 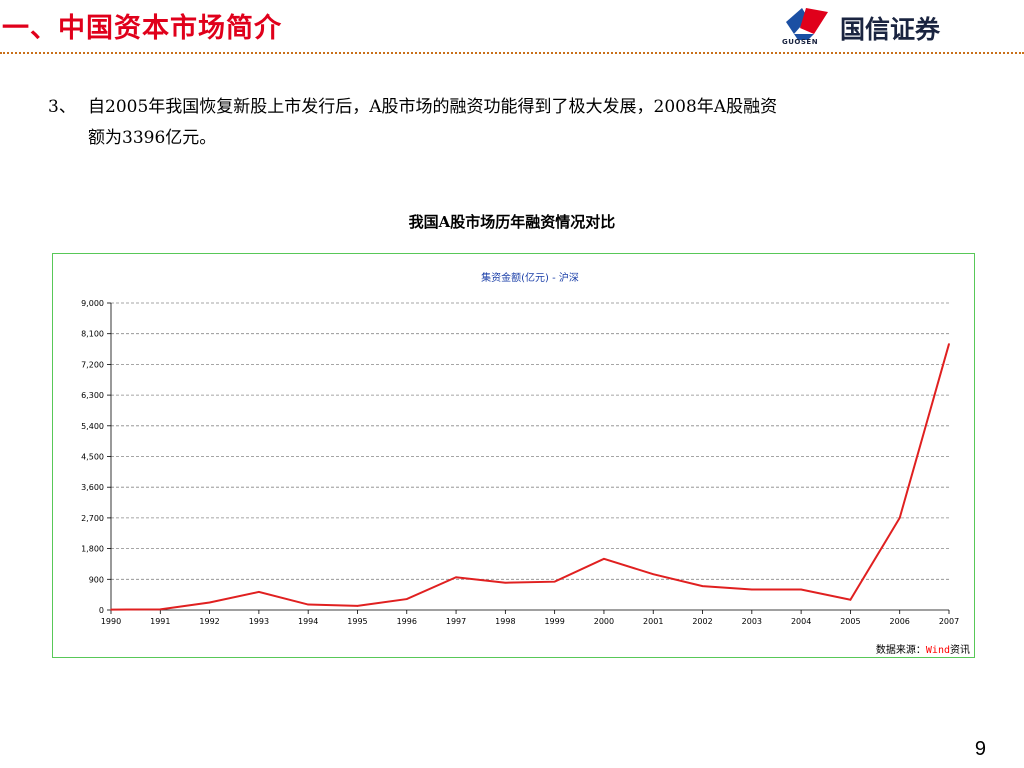 What do you see at coordinates (62, 107) in the screenshot?
I see `item-number: 3、` at bounding box center [62, 107].